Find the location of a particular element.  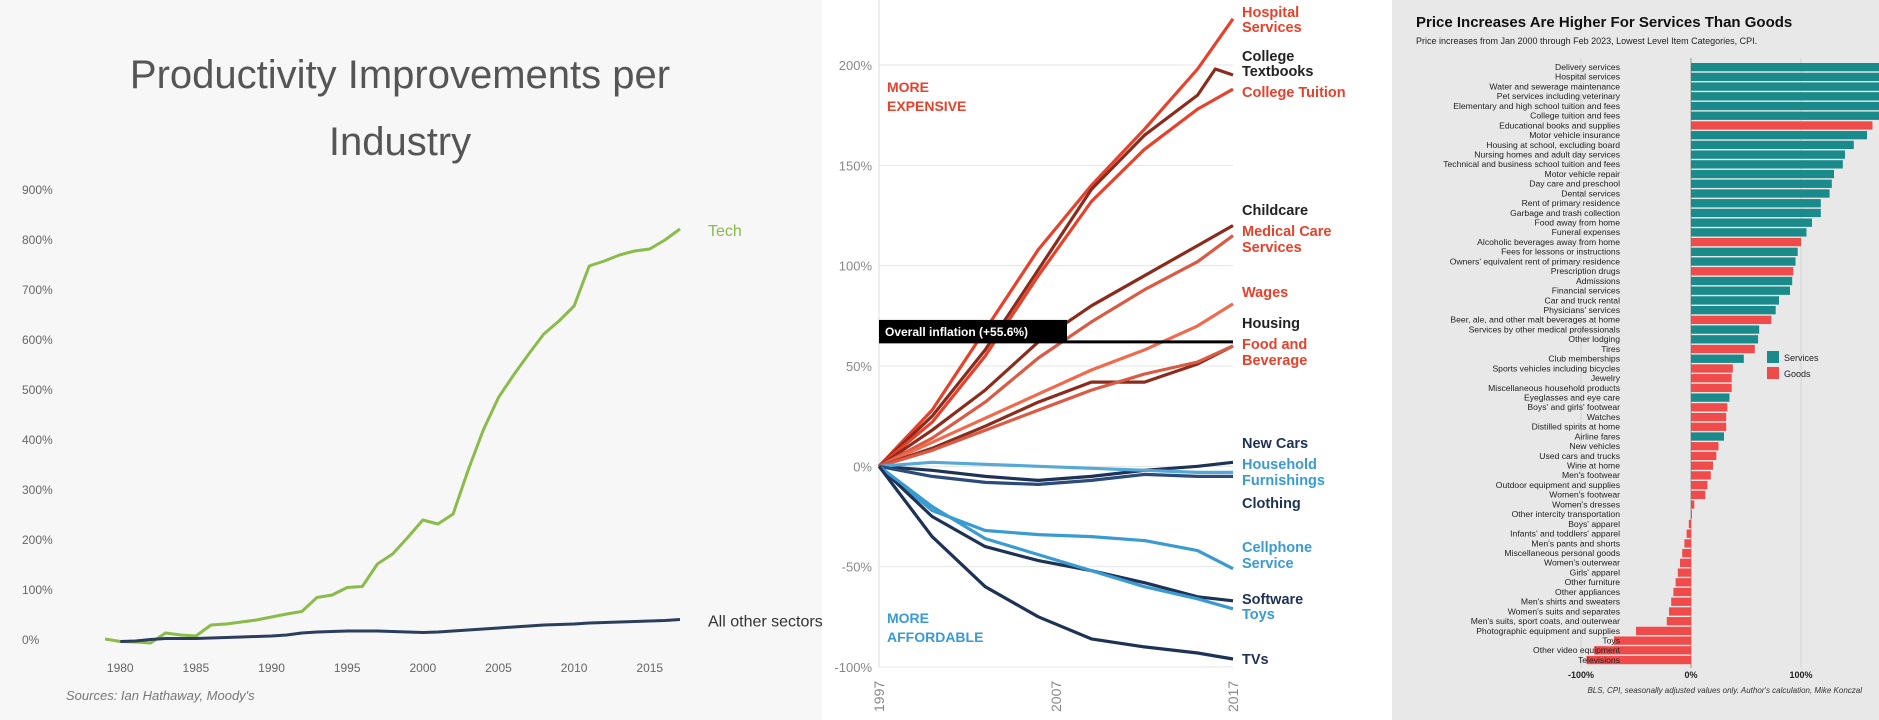

bar-watches is located at coordinates (1709, 417).